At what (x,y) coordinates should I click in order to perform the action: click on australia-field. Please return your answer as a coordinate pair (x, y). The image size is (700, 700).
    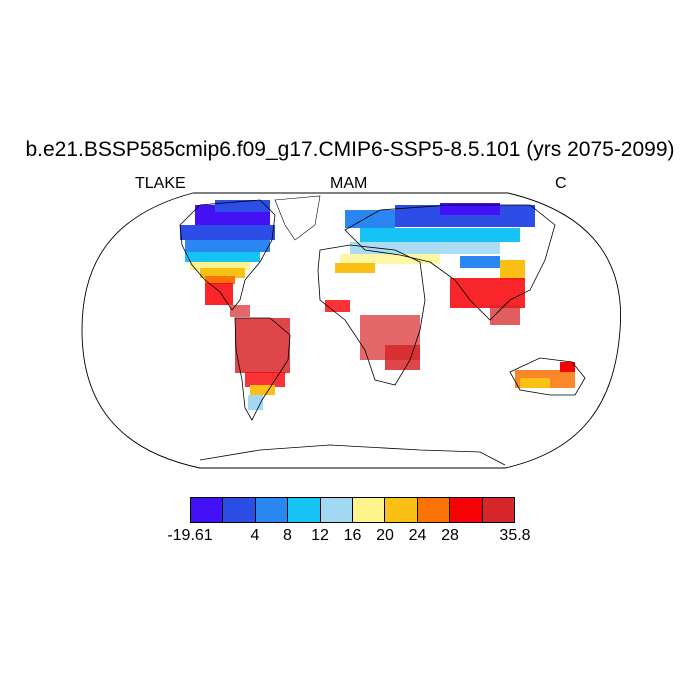
    Looking at the image, I should click on (545, 375).